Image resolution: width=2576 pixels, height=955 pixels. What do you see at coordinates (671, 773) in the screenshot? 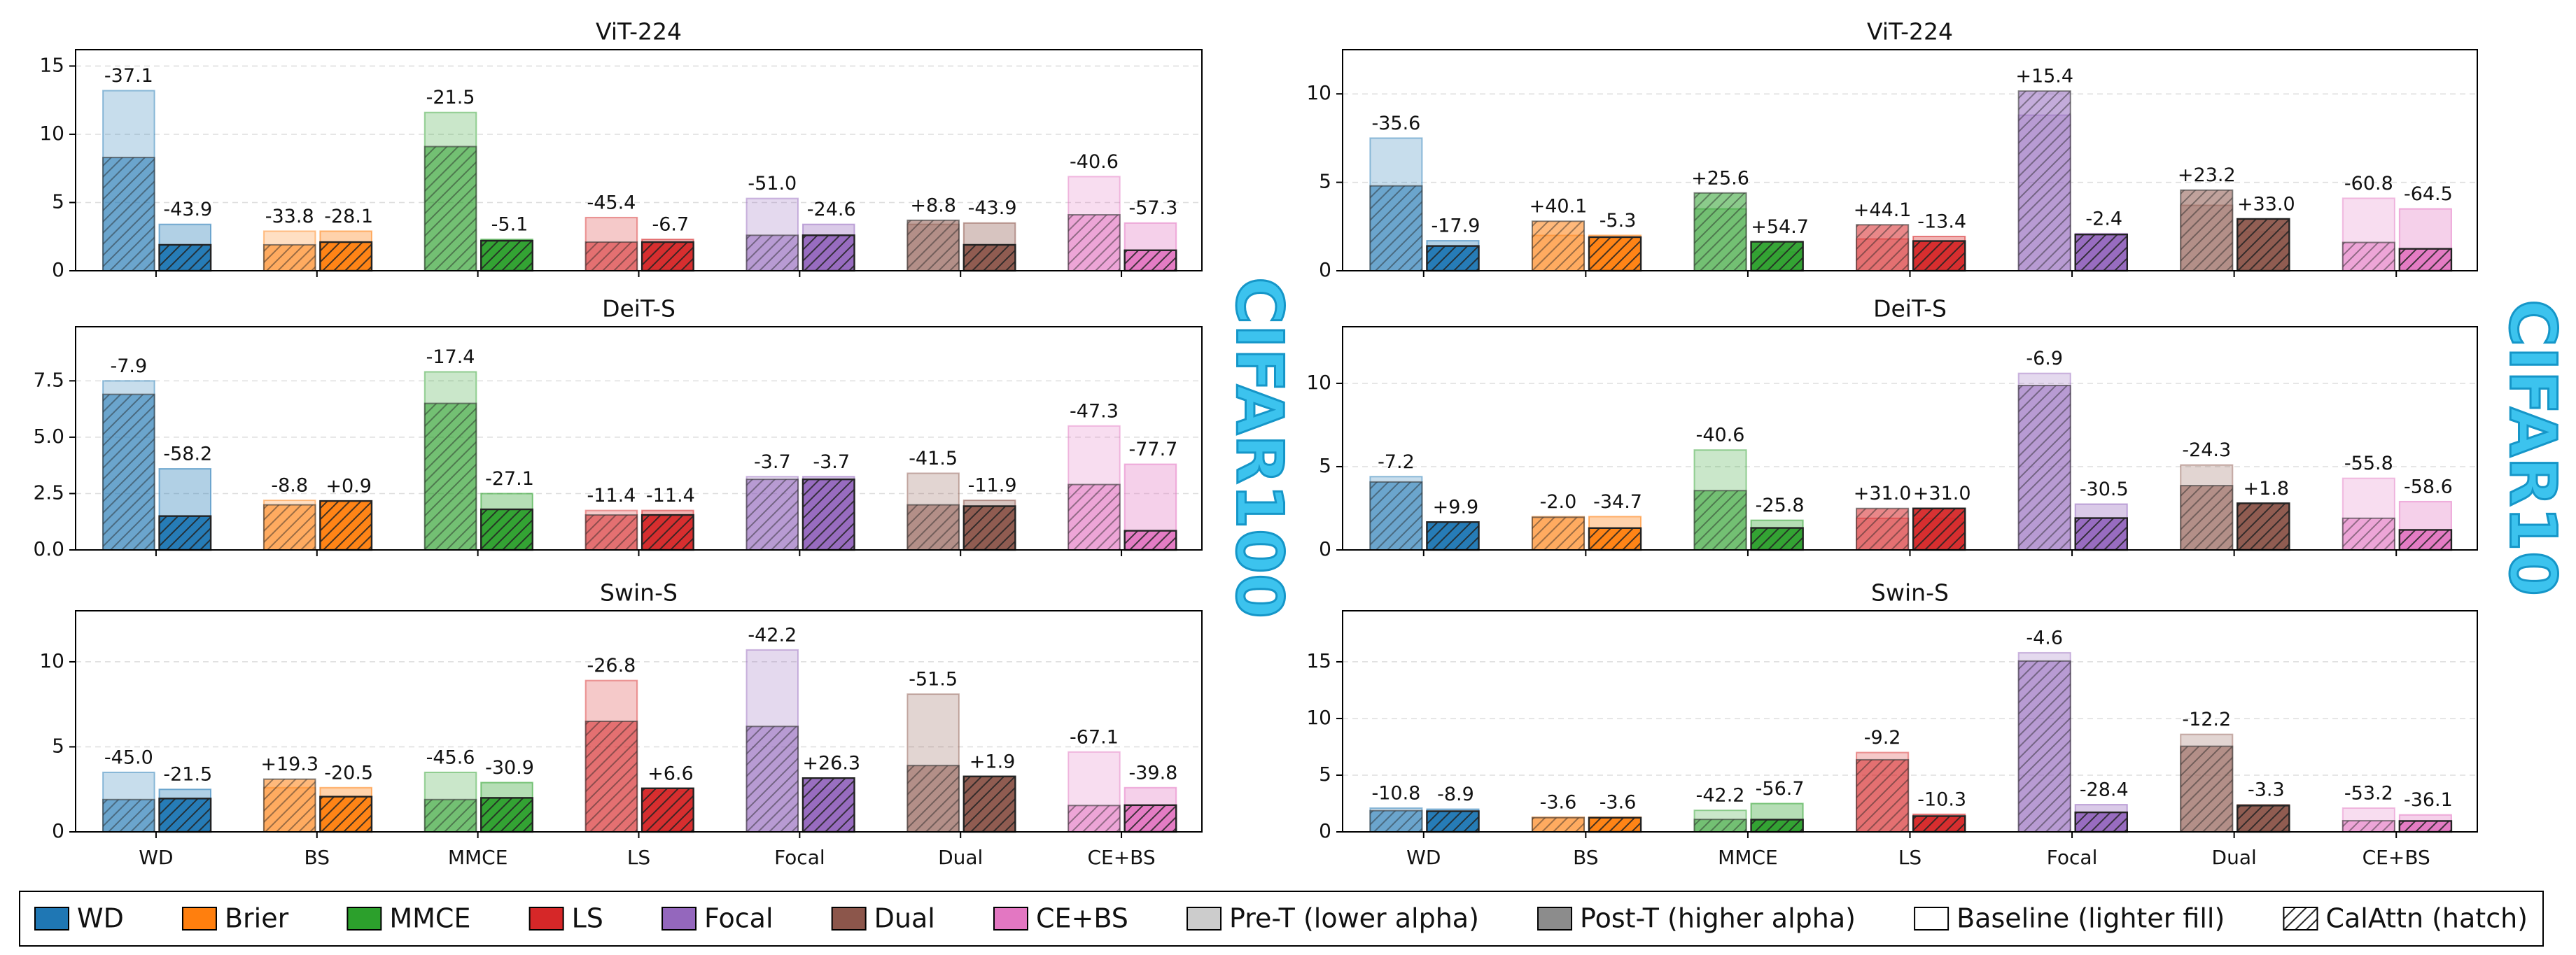
I see `change-label: +6.6` at bounding box center [671, 773].